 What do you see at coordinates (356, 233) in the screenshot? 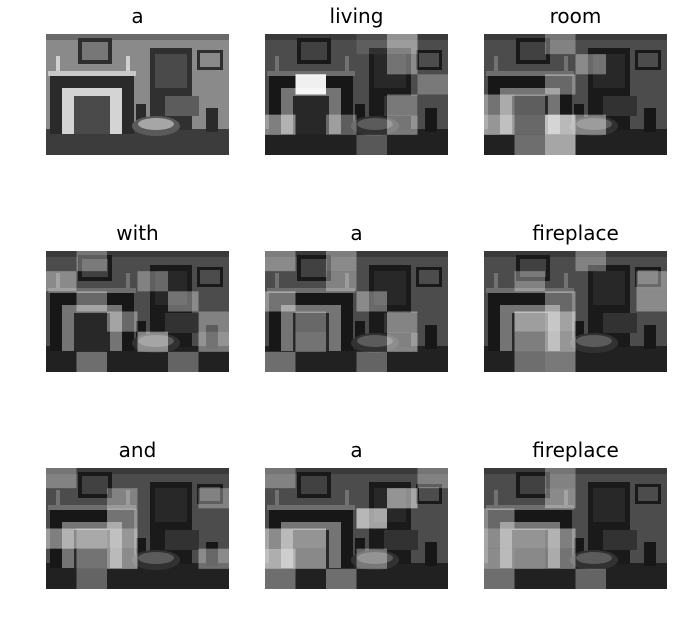
I see `word-caption: a` at bounding box center [356, 233].